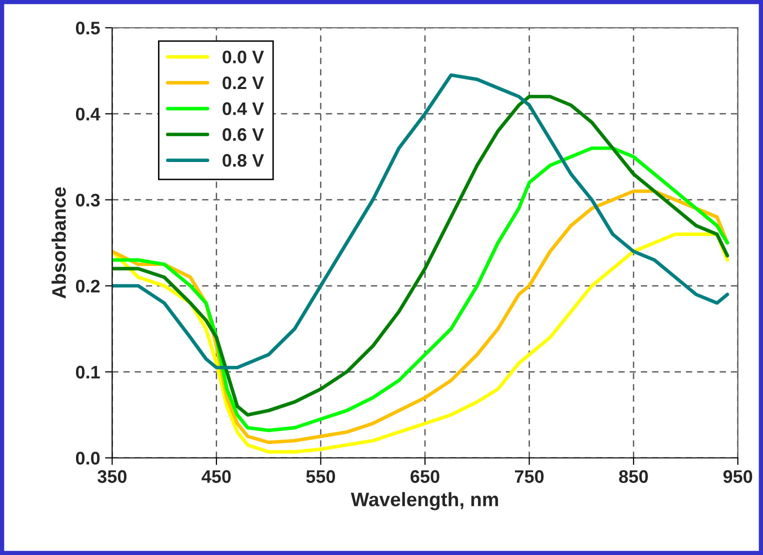 The height and width of the screenshot is (555, 763). Describe the element at coordinates (529, 476) in the screenshot. I see `x-tick-label: 750` at that location.